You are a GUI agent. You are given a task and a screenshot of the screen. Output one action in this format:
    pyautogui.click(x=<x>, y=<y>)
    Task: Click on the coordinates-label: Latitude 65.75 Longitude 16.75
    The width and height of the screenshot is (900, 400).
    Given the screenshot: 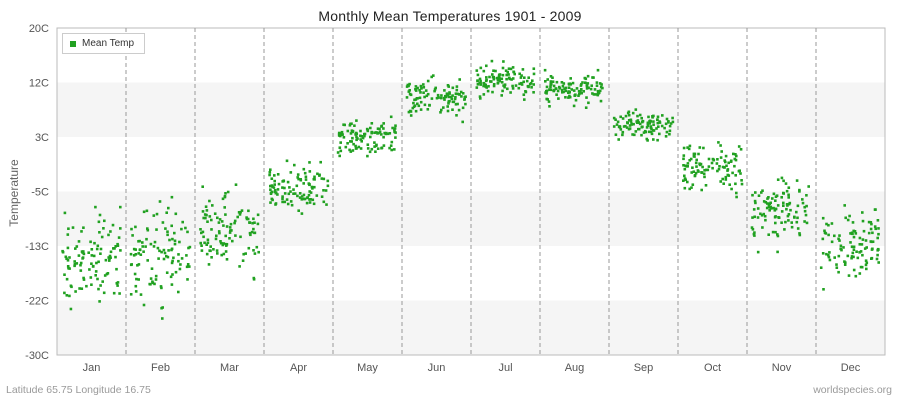 What is the action you would take?
    pyautogui.click(x=78, y=390)
    